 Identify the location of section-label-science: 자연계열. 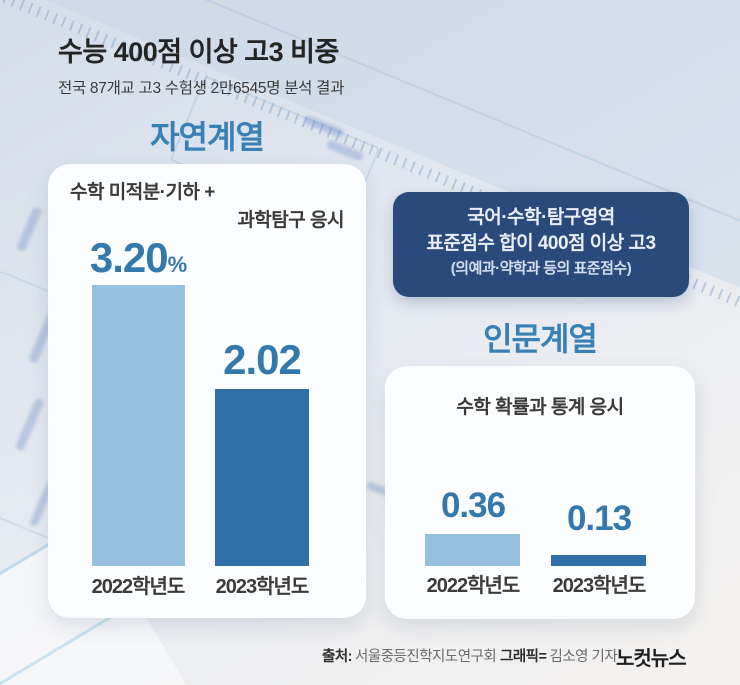
(207, 137).